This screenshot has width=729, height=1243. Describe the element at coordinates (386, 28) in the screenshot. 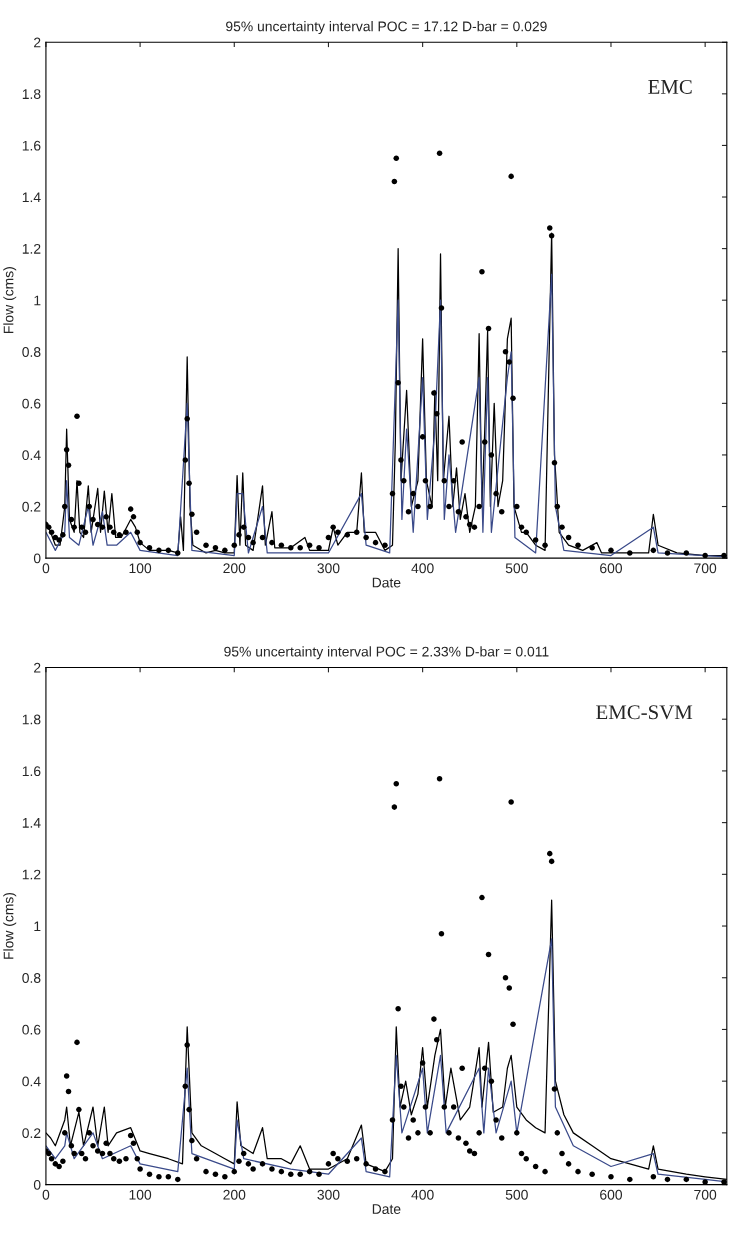

I see `chart-title: 95% uncertainty interval POC = 17.12 D-bar = 0.029` at that location.